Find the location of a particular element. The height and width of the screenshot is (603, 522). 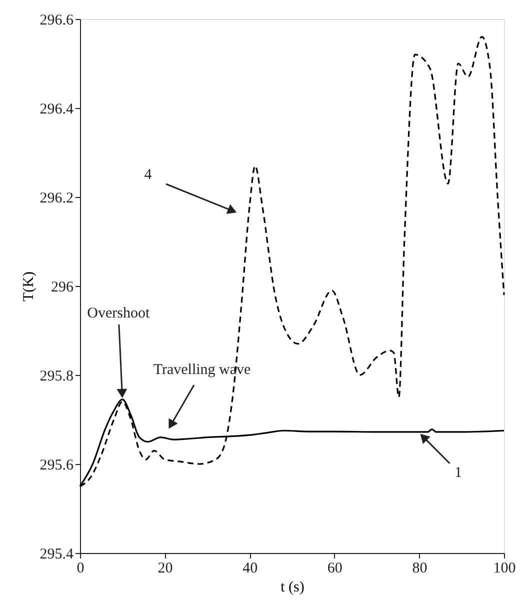

y-tick-label: 295.4 is located at coordinates (57, 554).